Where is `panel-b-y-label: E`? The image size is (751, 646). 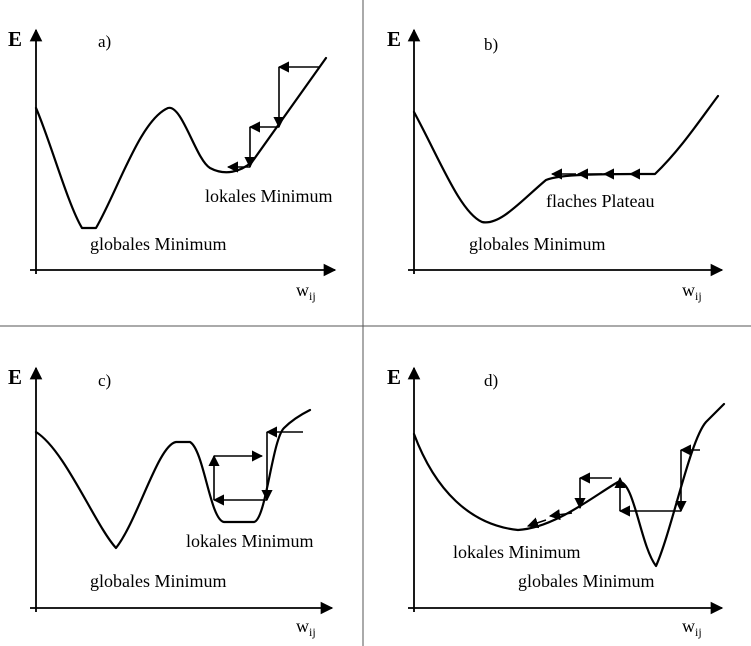 panel-b-y-label: E is located at coordinates (394, 39).